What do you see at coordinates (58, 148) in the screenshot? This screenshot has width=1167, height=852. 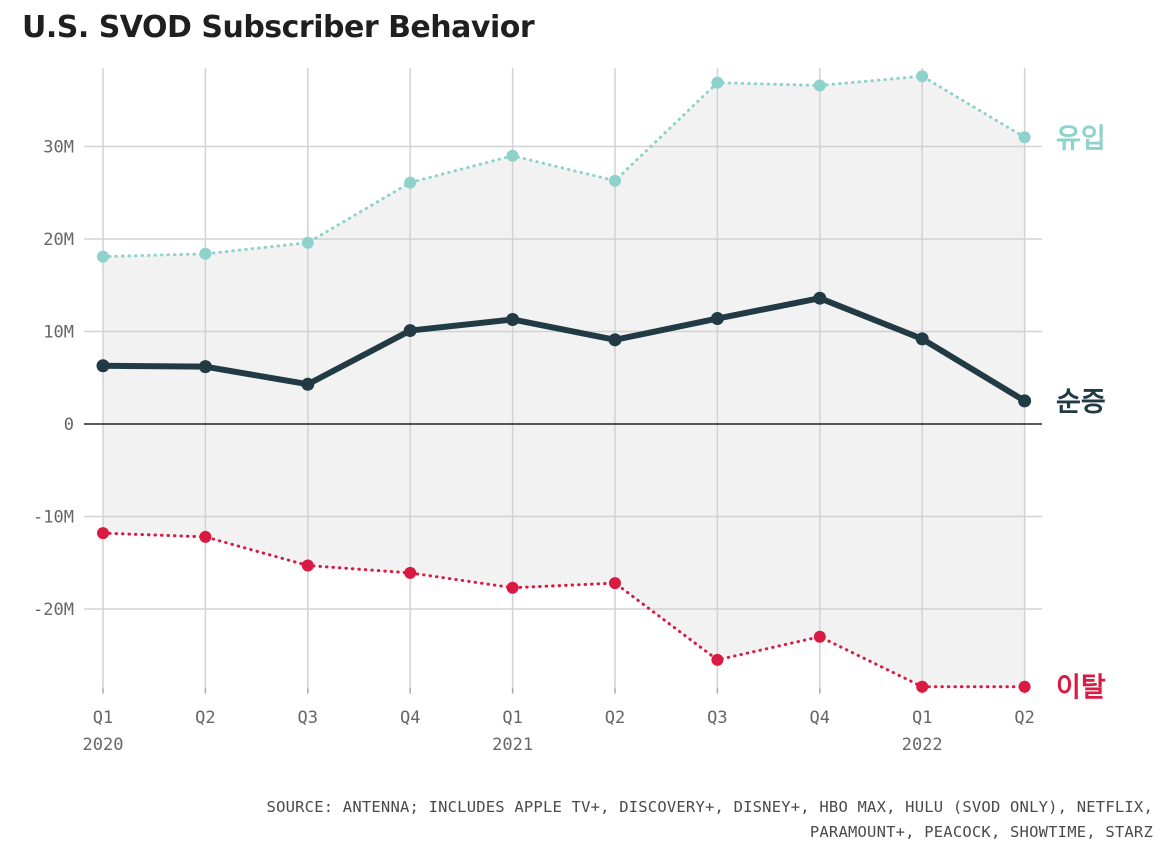 I see `y-tick-label: 30M` at bounding box center [58, 148].